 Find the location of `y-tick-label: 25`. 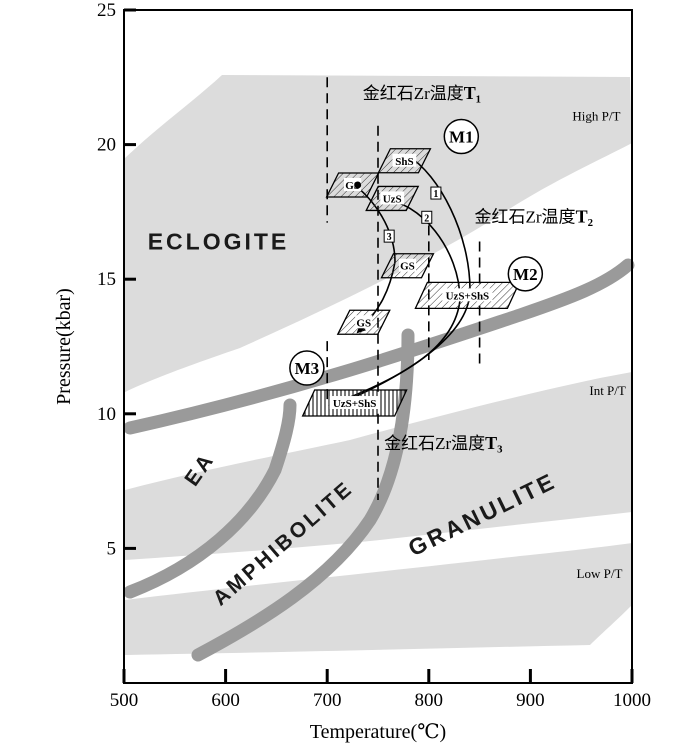

y-tick-label: 25 is located at coordinates (106, 10).